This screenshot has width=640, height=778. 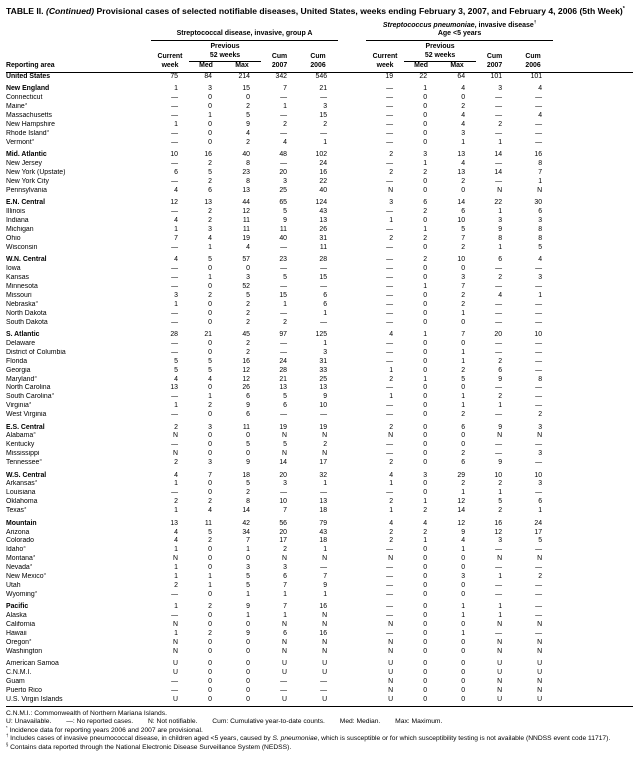 I want to click on table-row: Guam — 0 0 — — N 0 0 N N, so click(x=319, y=682).